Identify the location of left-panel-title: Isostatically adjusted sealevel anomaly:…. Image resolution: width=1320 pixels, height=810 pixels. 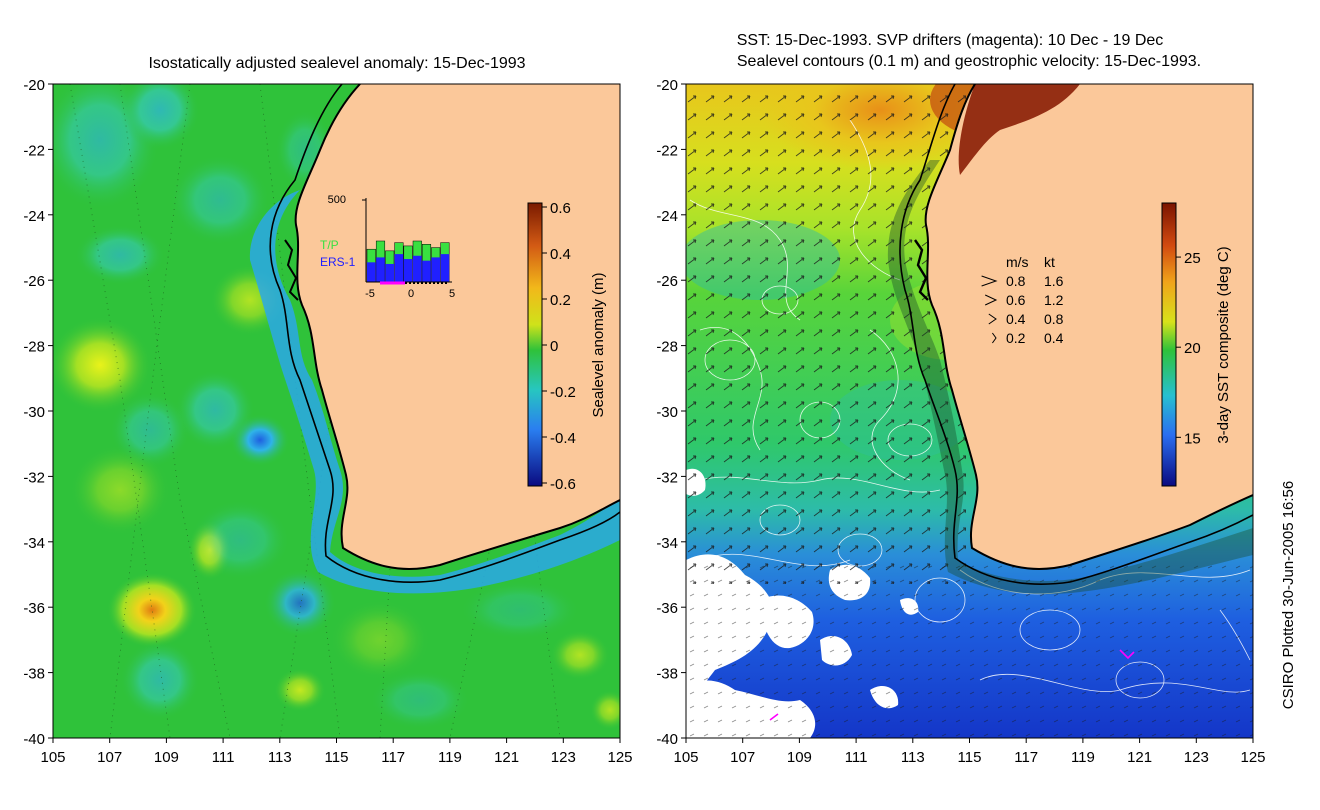
(336, 63).